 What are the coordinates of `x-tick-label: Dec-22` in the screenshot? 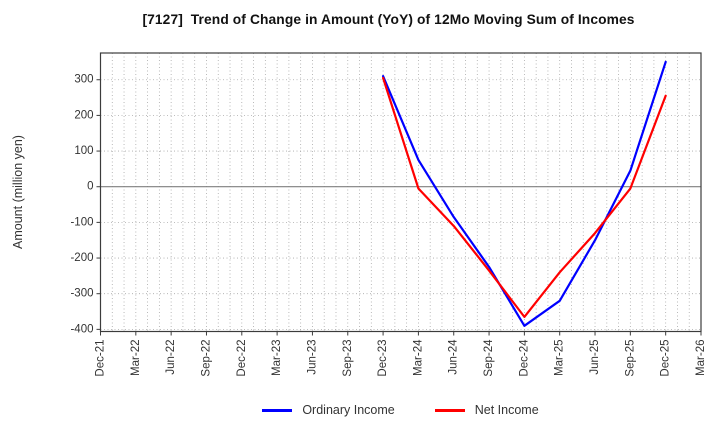 It's located at (242, 358).